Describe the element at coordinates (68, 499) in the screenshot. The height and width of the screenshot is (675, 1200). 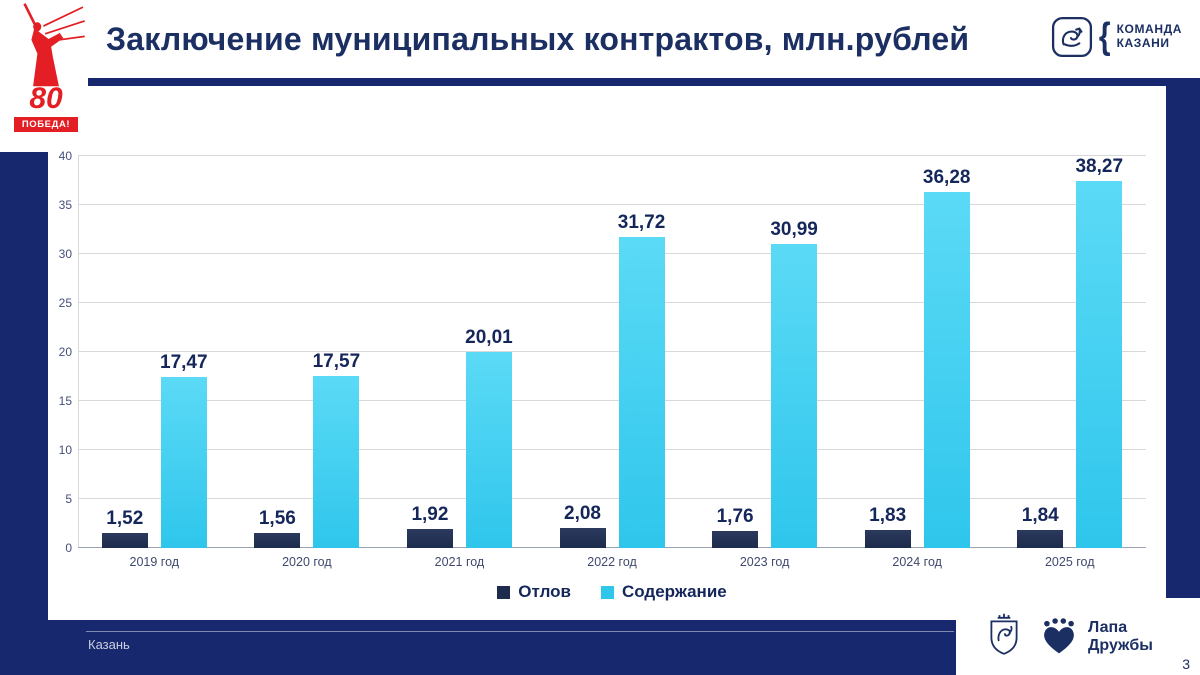
I see `y-axis-tick-label: 5` at that location.